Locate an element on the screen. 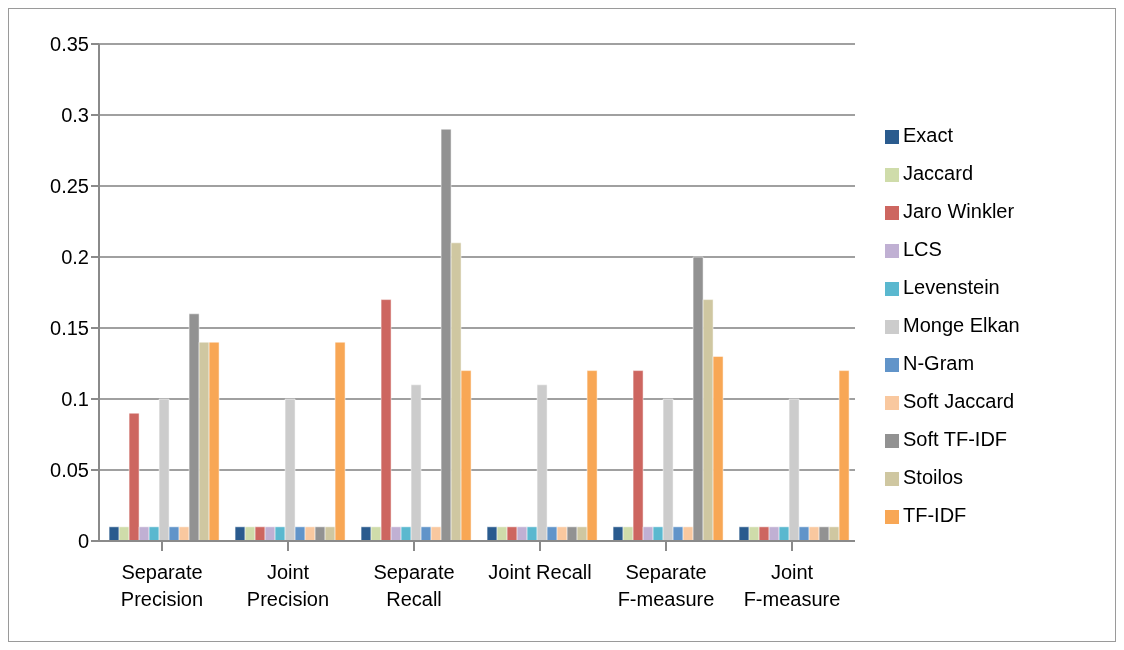 The height and width of the screenshot is (650, 1124). legend-label: Monge Elkan is located at coordinates (961, 325).